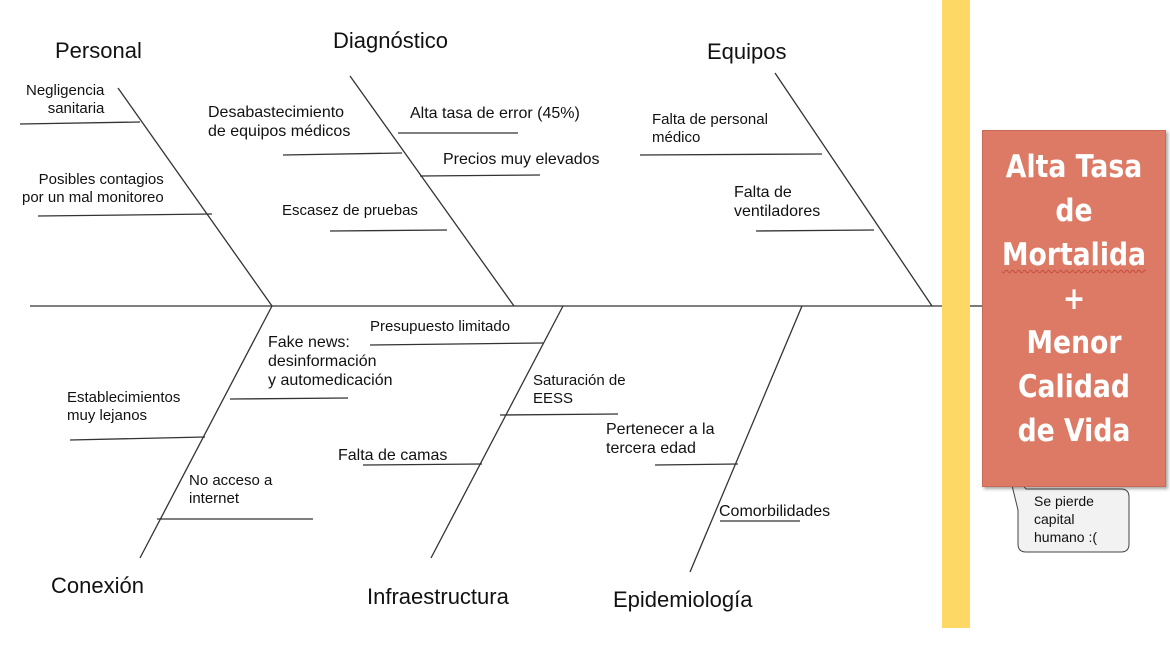  I want to click on category-diagnostico: Diagnóstico, so click(390, 40).